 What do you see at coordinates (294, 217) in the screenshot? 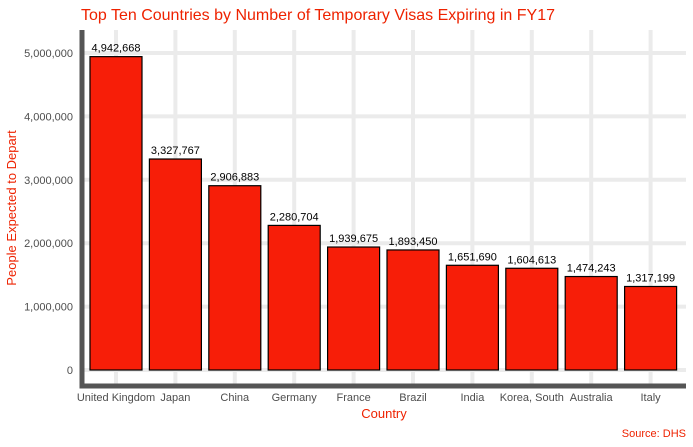
I see `bar-value-label: 2,280,704` at bounding box center [294, 217].